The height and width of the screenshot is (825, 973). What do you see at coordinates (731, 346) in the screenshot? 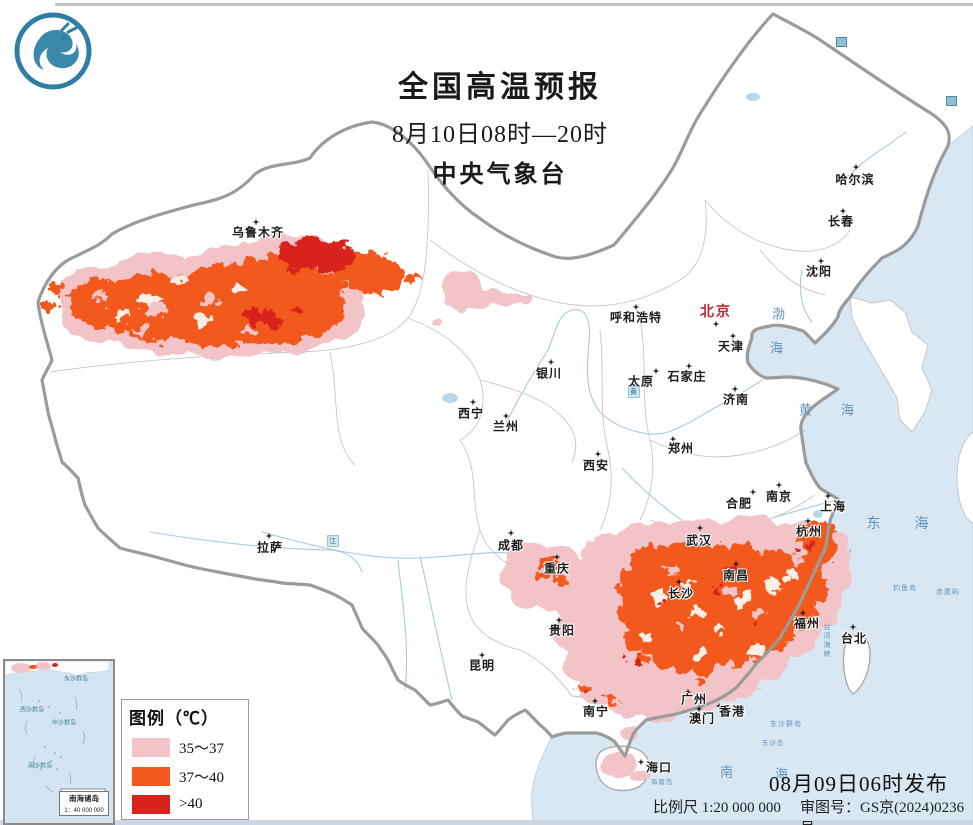
I see `city-label: 天津` at bounding box center [731, 346].